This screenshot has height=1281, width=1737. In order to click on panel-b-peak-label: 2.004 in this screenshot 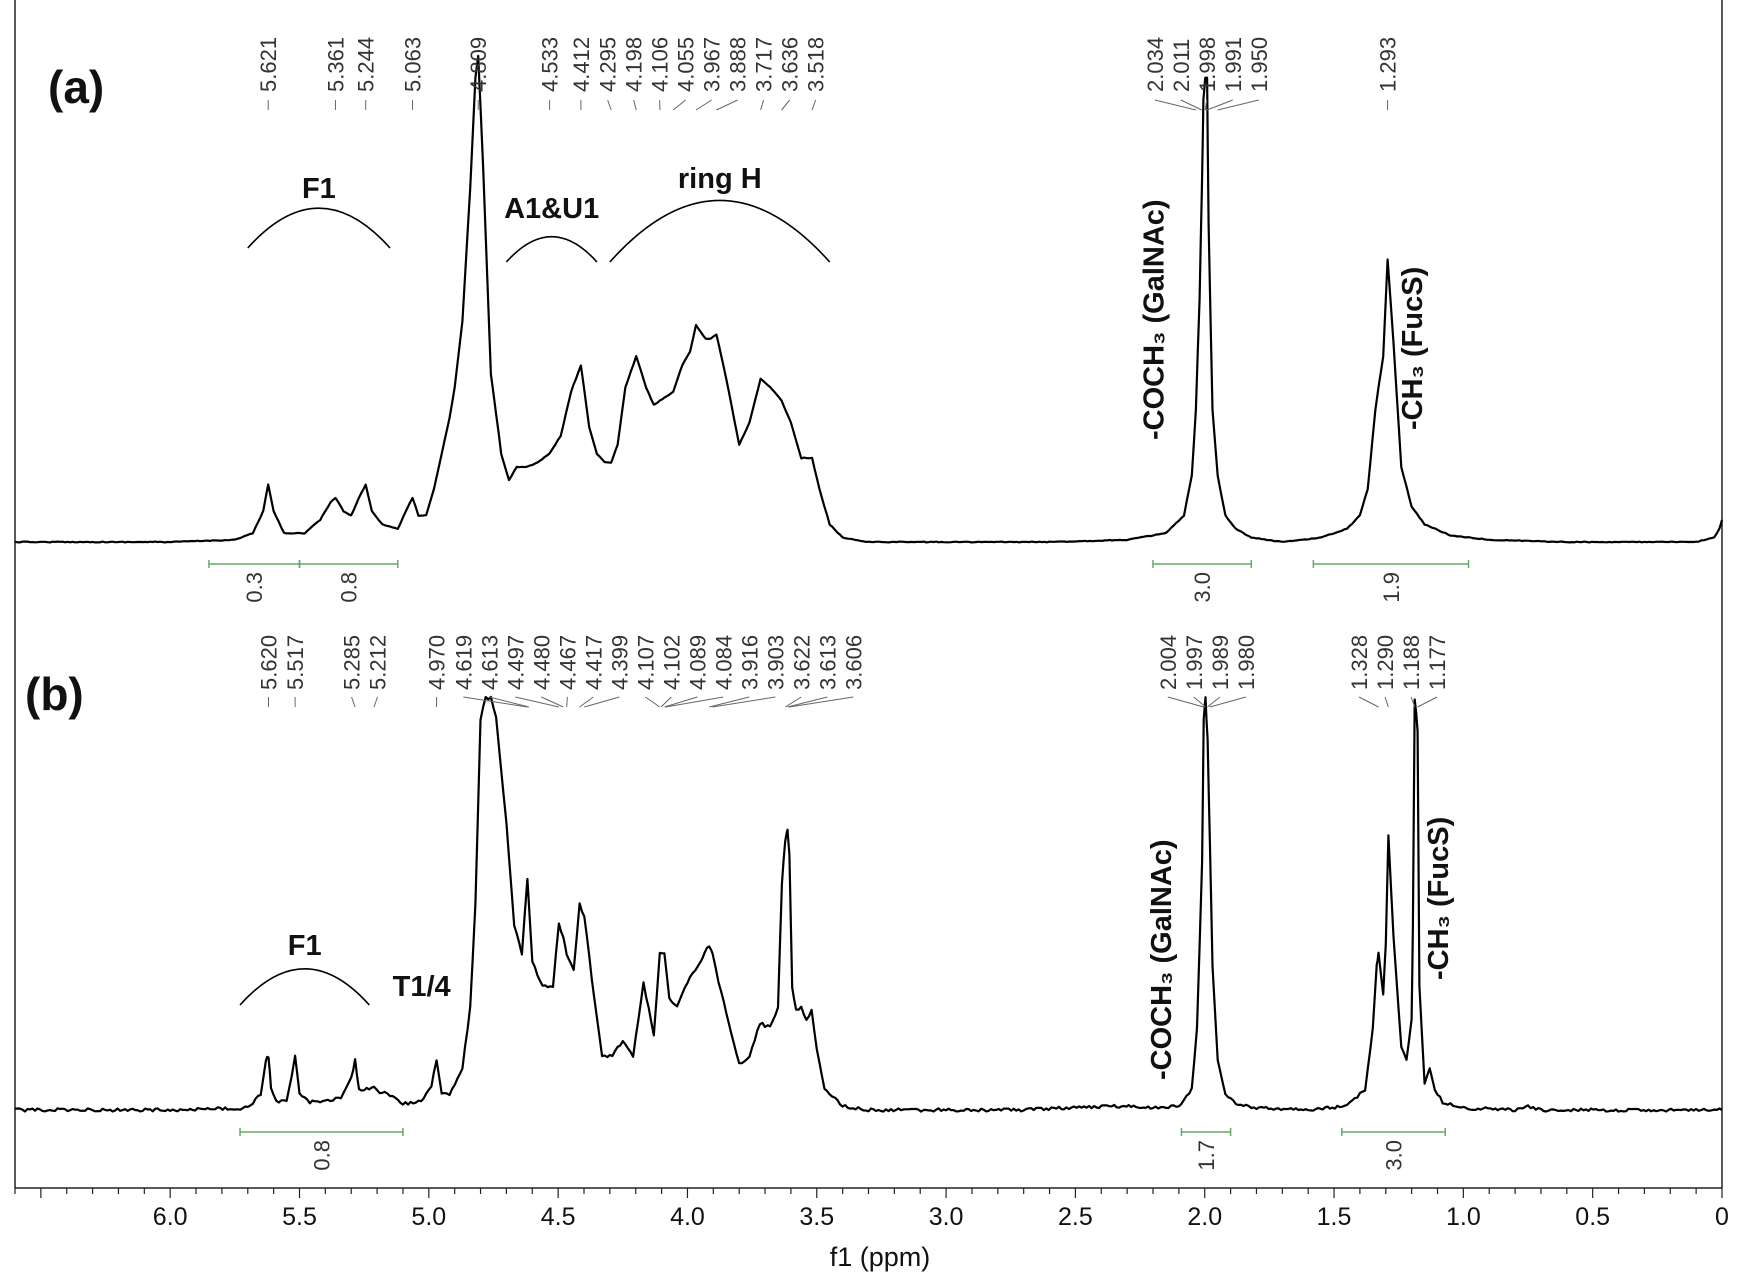, I will do `click(1168, 662)`.